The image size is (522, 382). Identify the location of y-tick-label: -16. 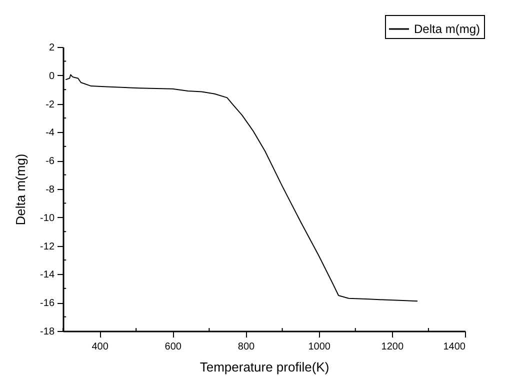
(47, 304).